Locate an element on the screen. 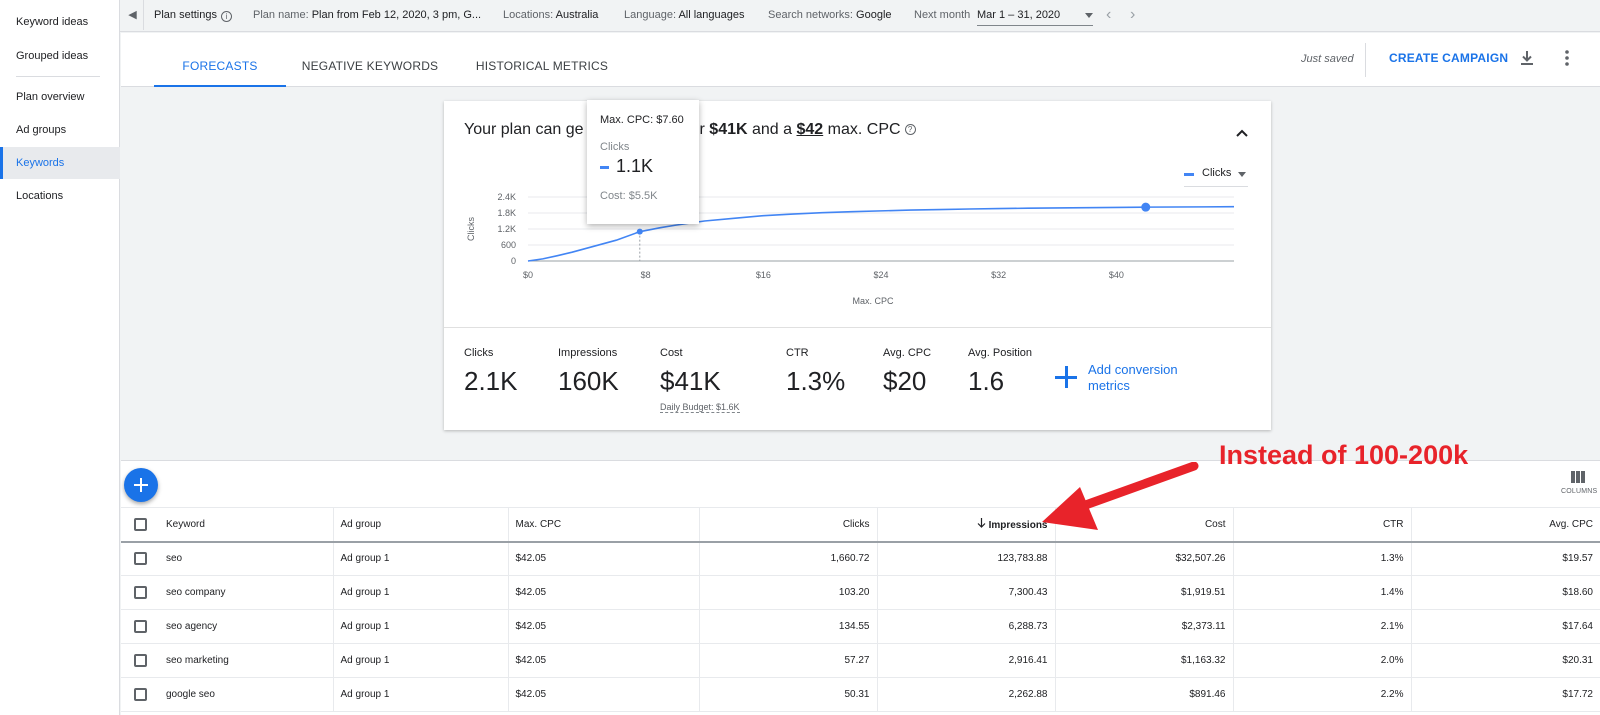 The width and height of the screenshot is (1600, 715). y-tick-label: 2.4K is located at coordinates (506, 197).